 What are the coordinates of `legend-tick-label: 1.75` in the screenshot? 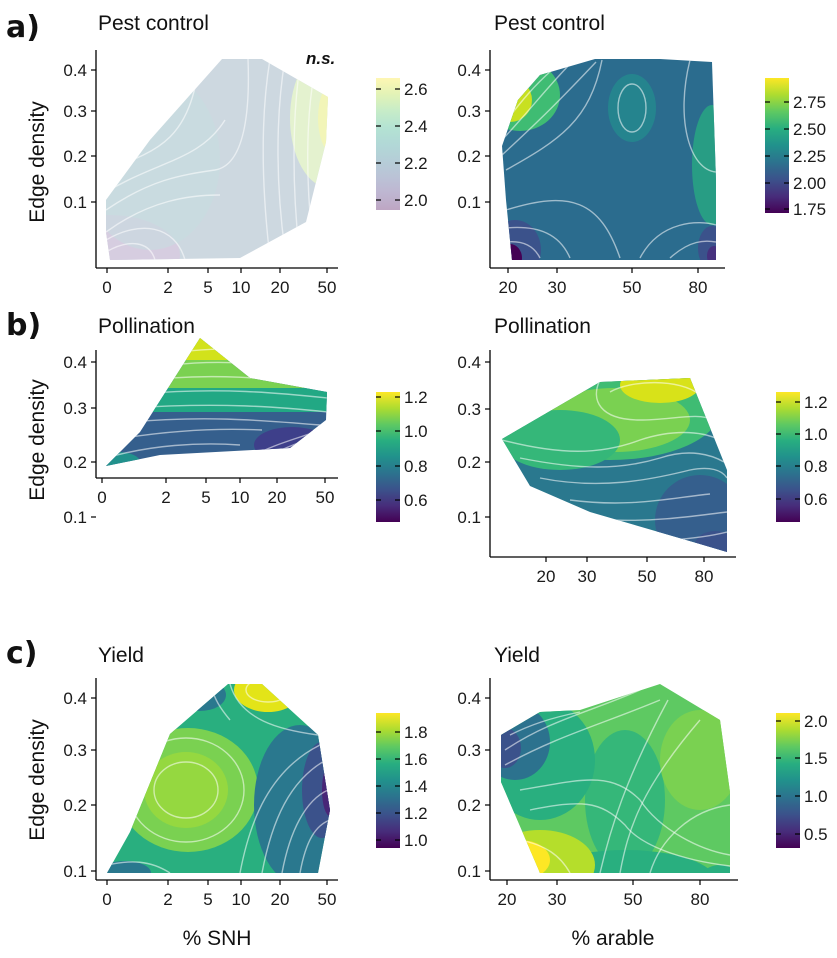 It's located at (809, 209).